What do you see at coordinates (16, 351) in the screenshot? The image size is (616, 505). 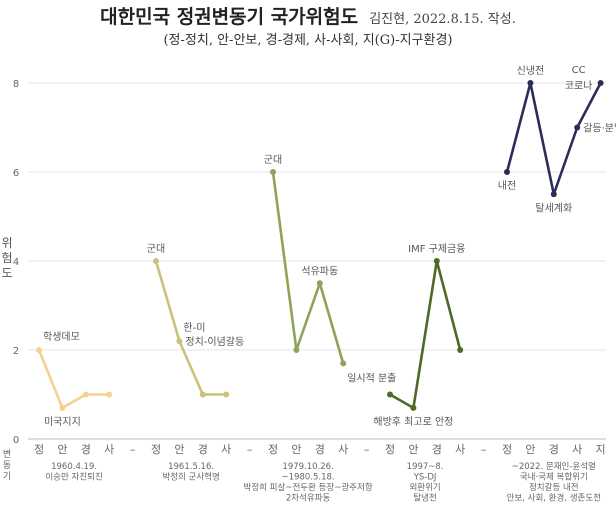 I see `y-tick-label: 2` at bounding box center [16, 351].